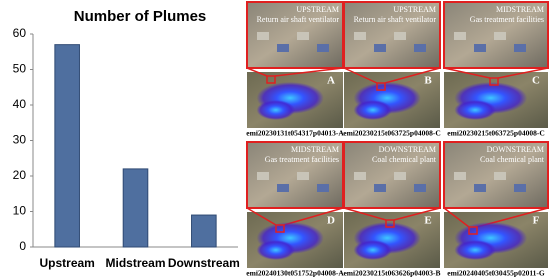 Image resolution: width=550 pixels, height=278 pixels. I want to click on panel-letter: D, so click(331, 221).